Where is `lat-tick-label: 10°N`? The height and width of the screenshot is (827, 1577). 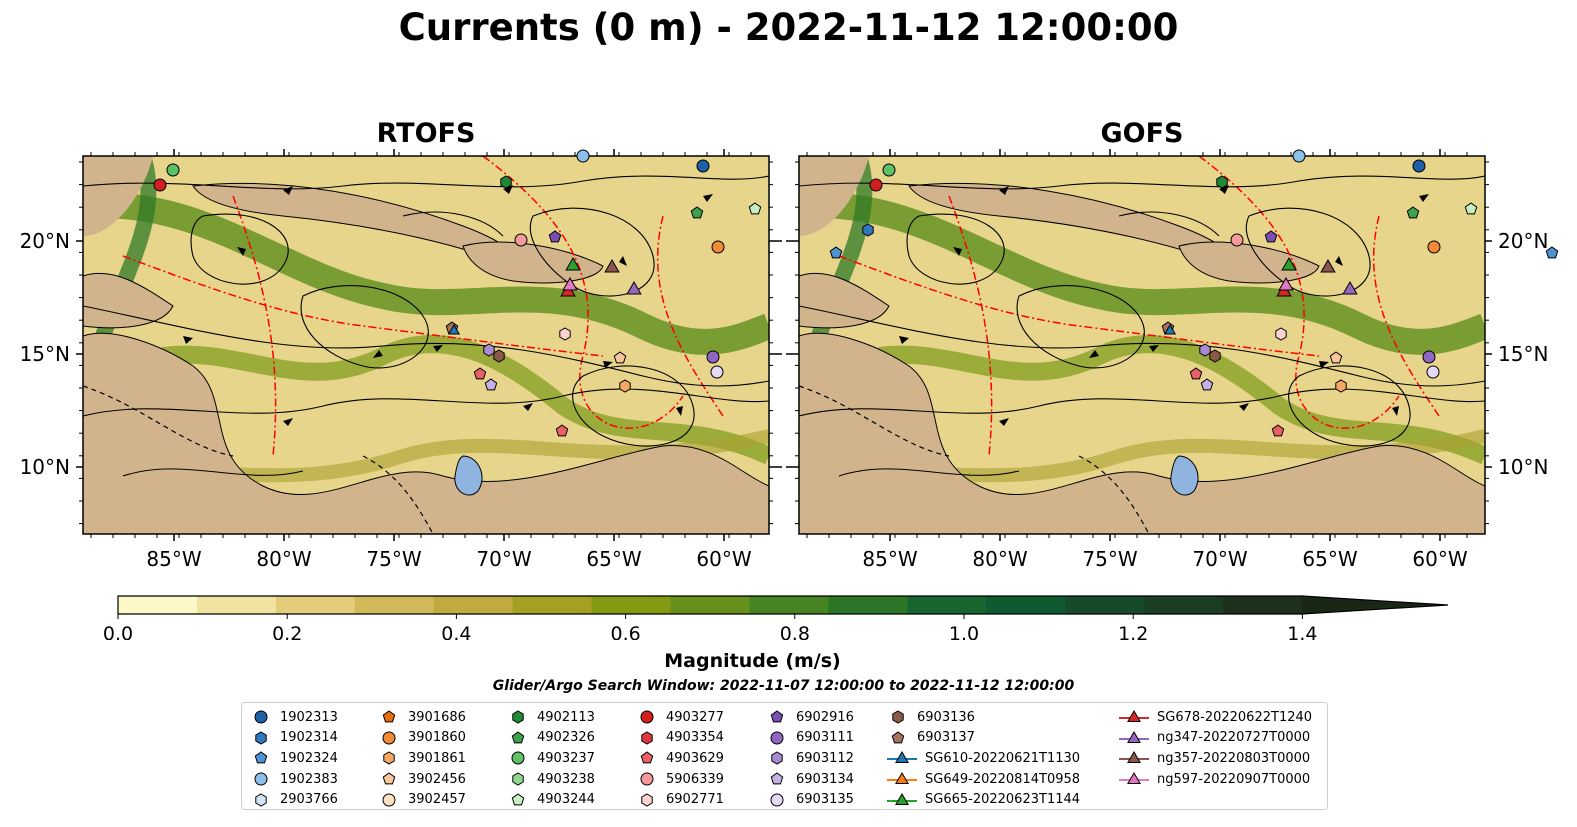
lat-tick-label: 10°N is located at coordinates (45, 467).